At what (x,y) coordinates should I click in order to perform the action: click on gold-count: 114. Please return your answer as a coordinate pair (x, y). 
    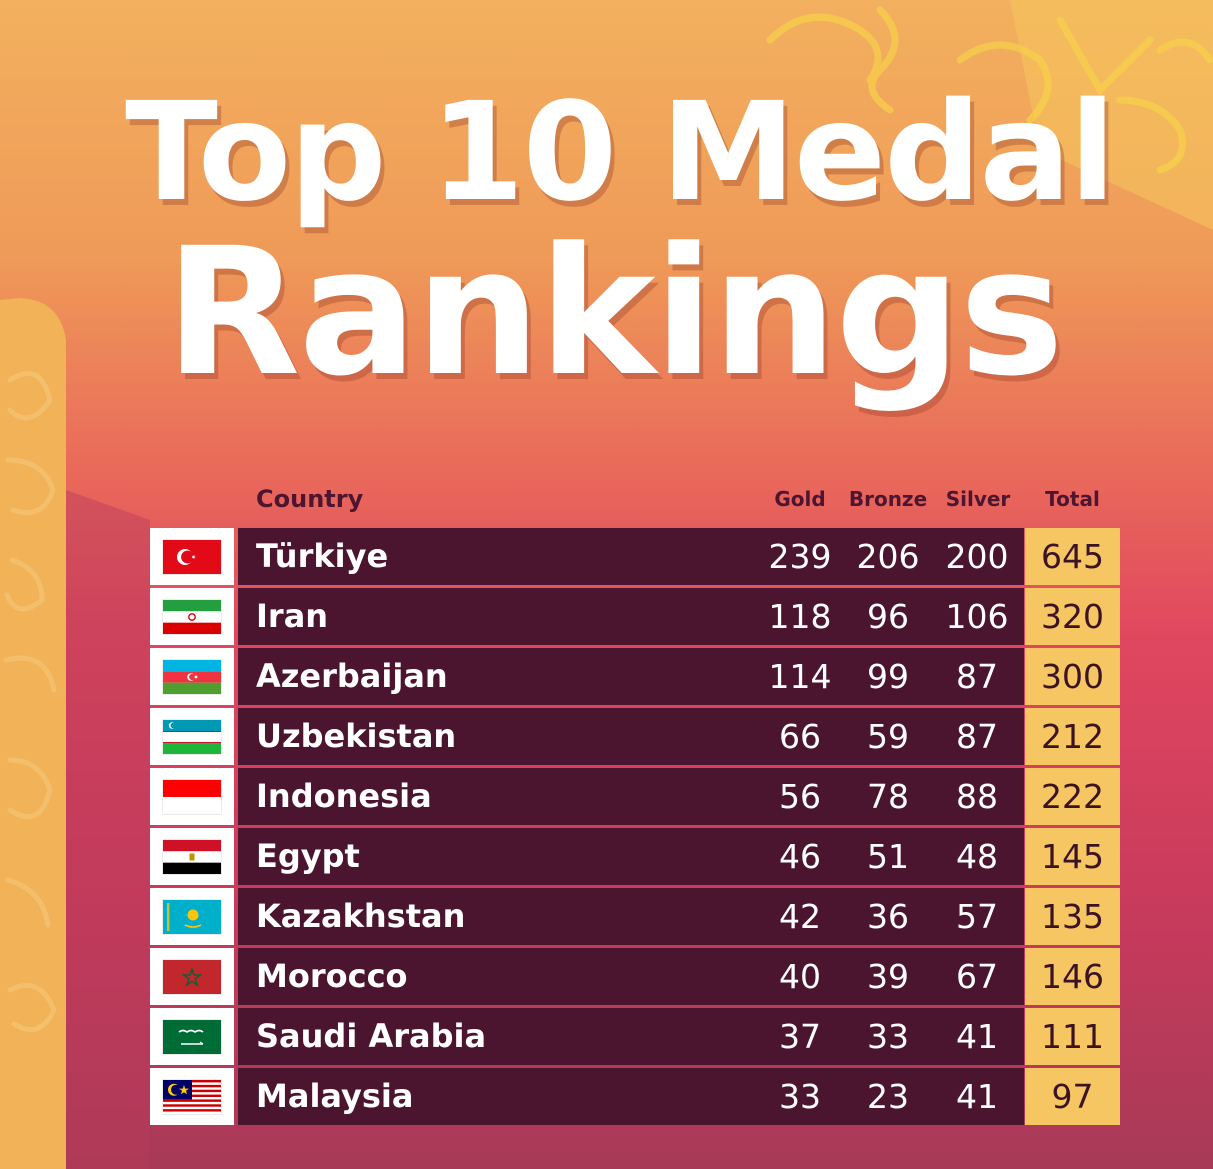
    Looking at the image, I should click on (800, 676).